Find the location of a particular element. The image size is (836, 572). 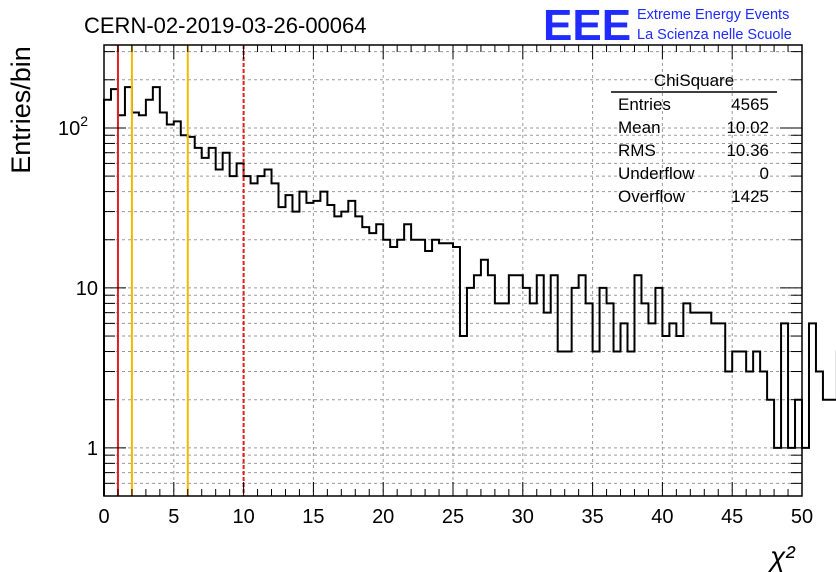

x-axis-title: χ² is located at coordinates (781, 556).